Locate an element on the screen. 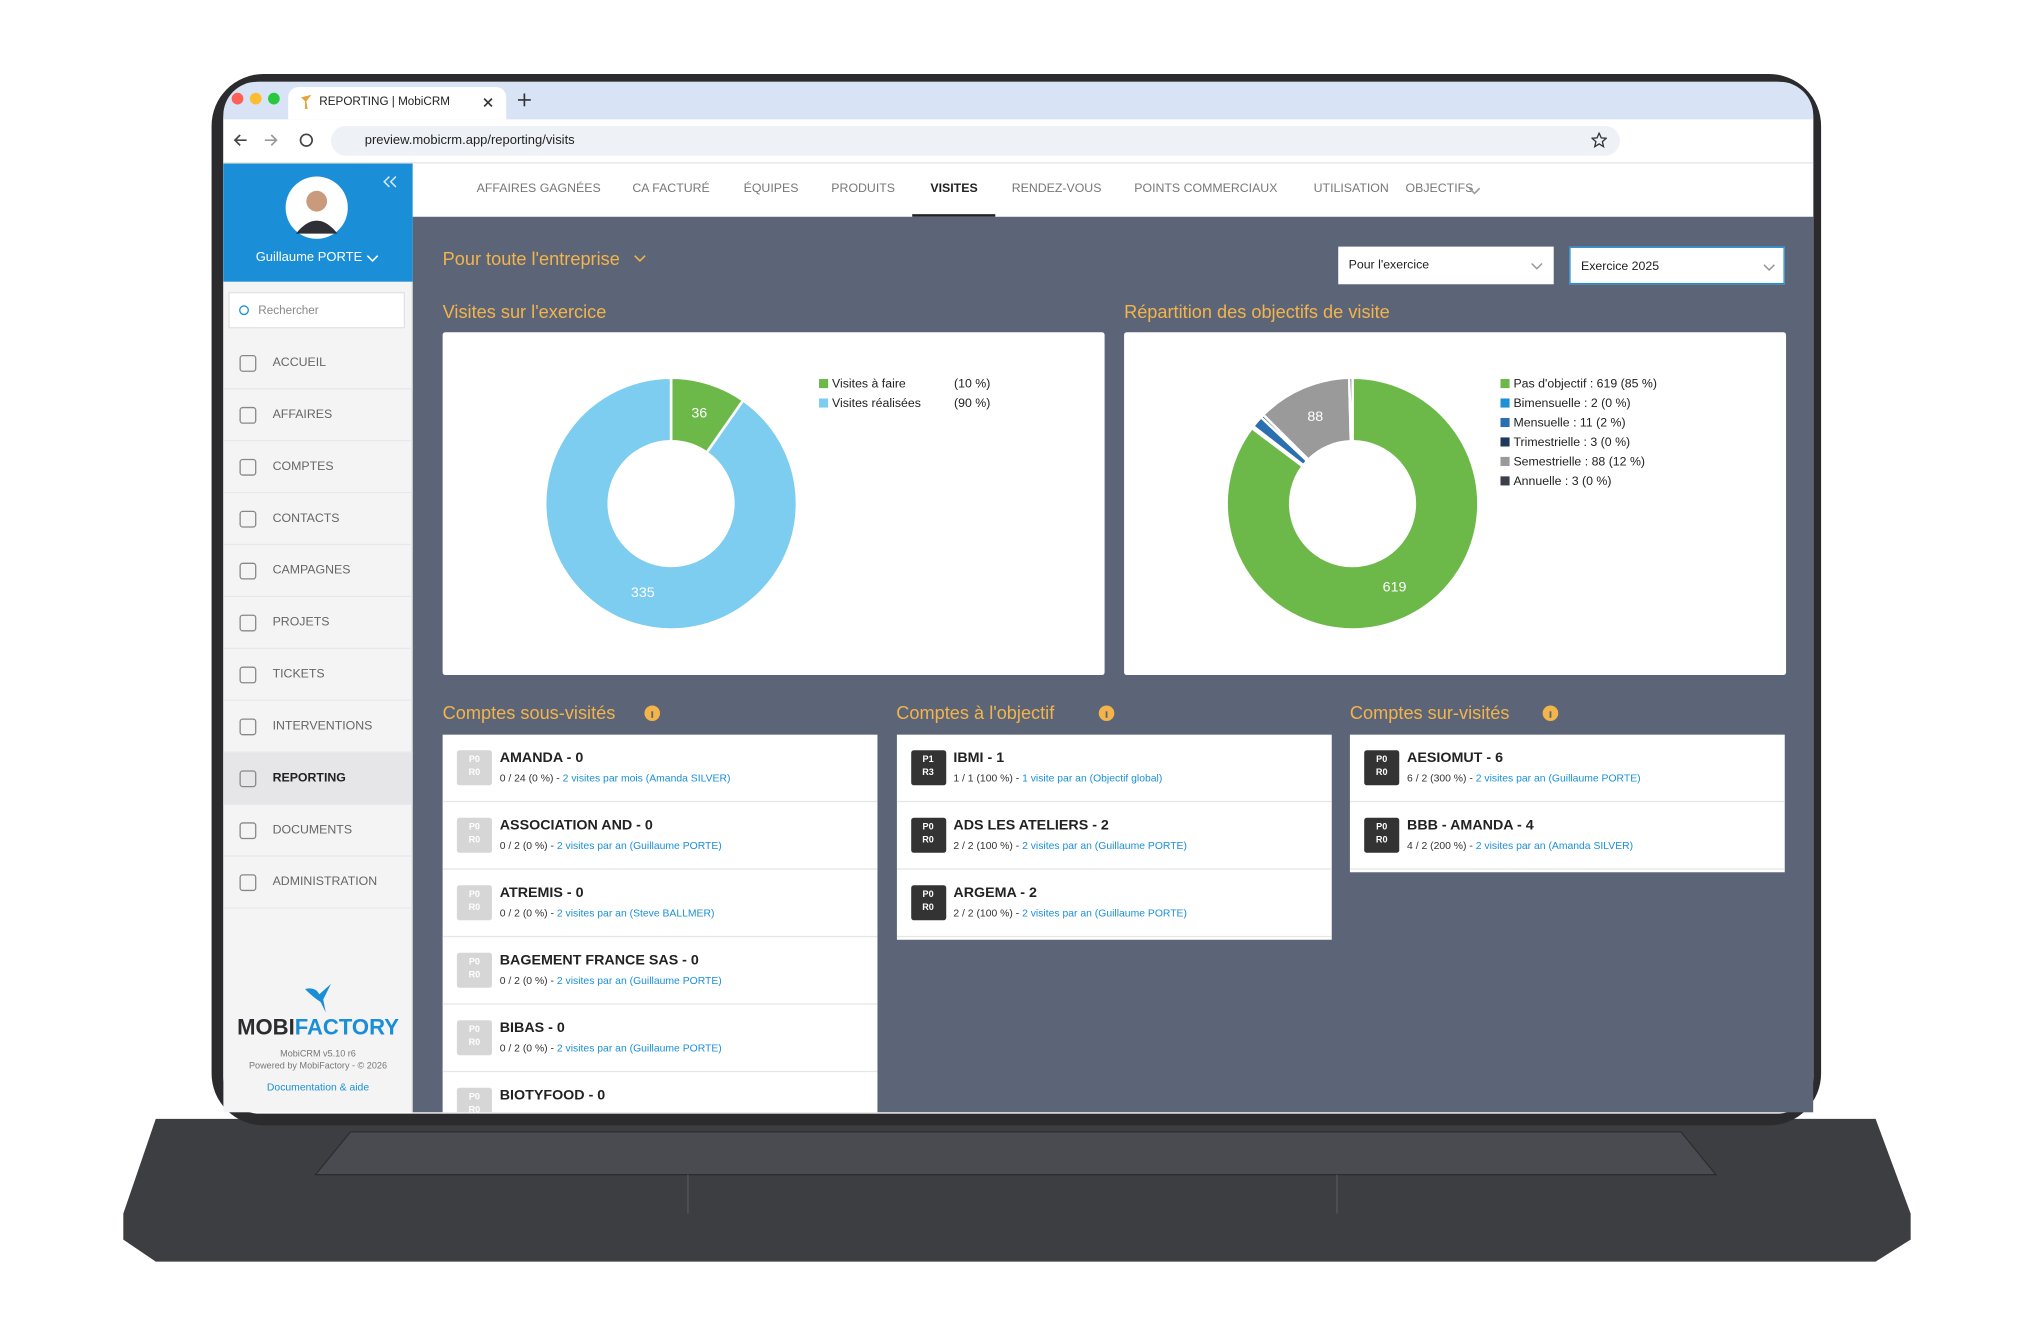 This screenshot has width=2025, height=1323. report-tab: RENDEZ-VOUS is located at coordinates (1056, 188).